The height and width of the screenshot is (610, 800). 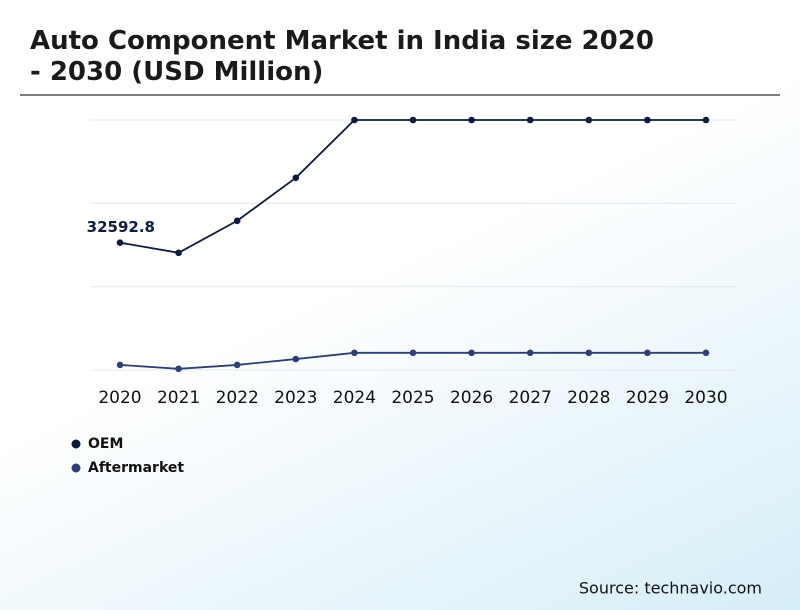 What do you see at coordinates (354, 398) in the screenshot?
I see `x-tick-label: 2024` at bounding box center [354, 398].